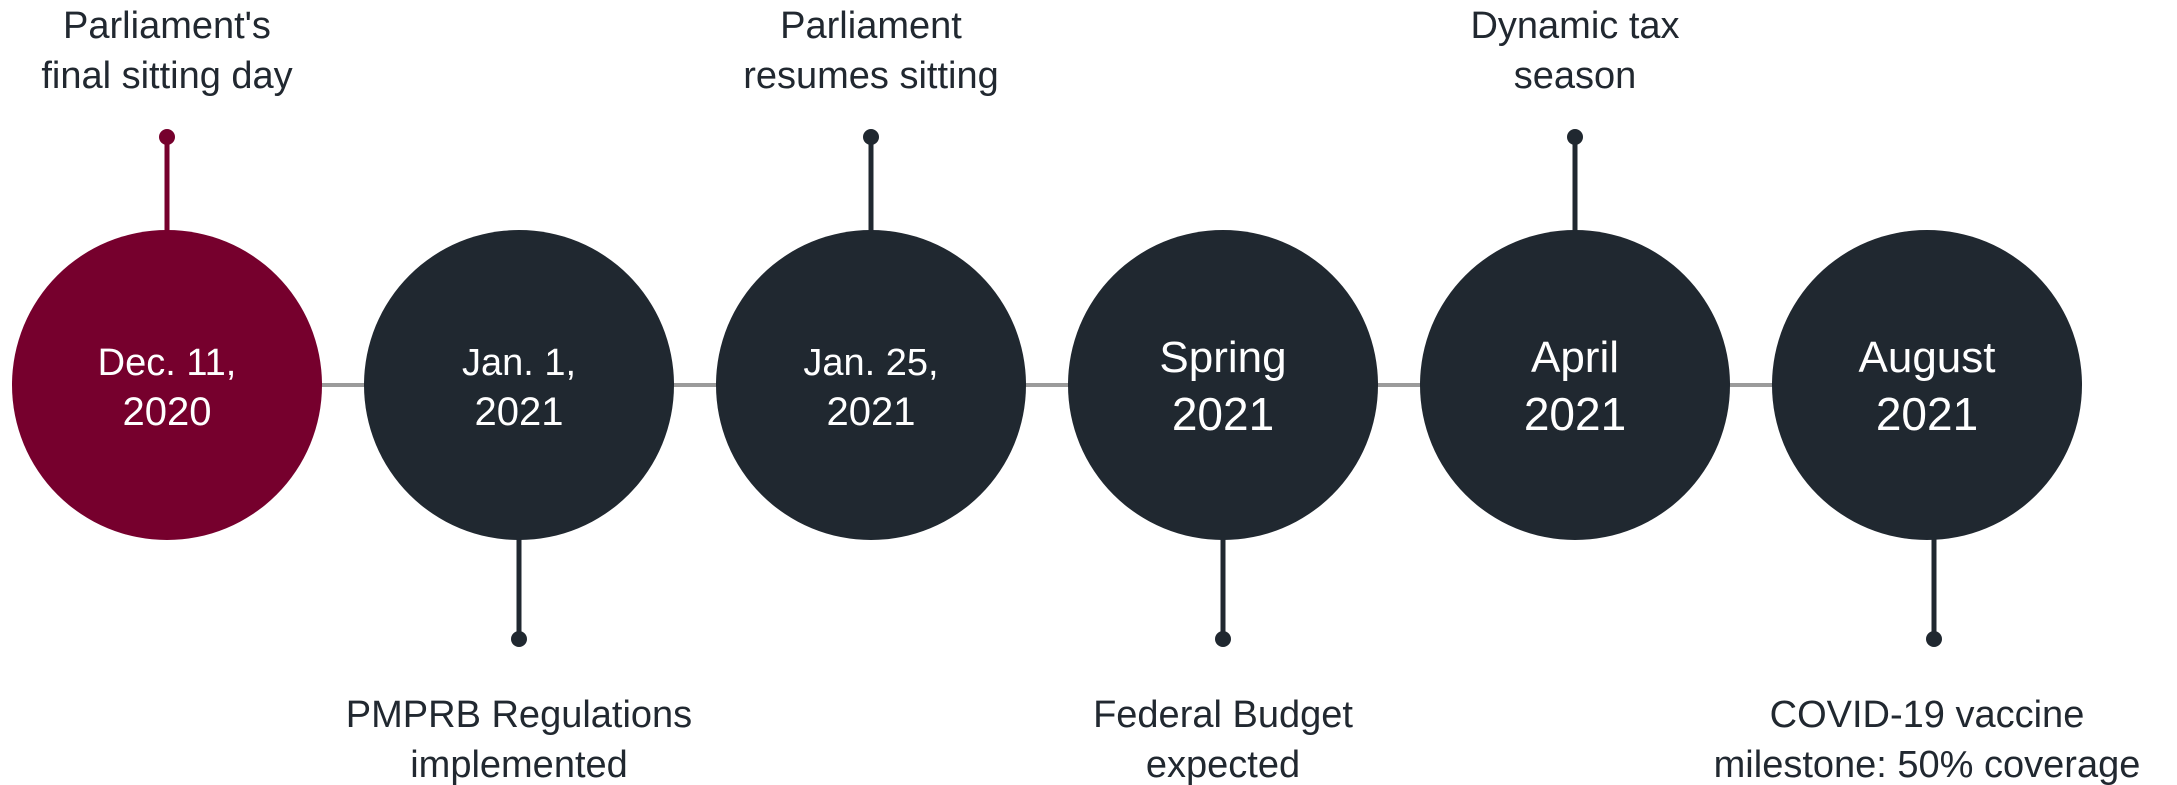  I want to click on event-label-line2: expected, so click(1223, 764).